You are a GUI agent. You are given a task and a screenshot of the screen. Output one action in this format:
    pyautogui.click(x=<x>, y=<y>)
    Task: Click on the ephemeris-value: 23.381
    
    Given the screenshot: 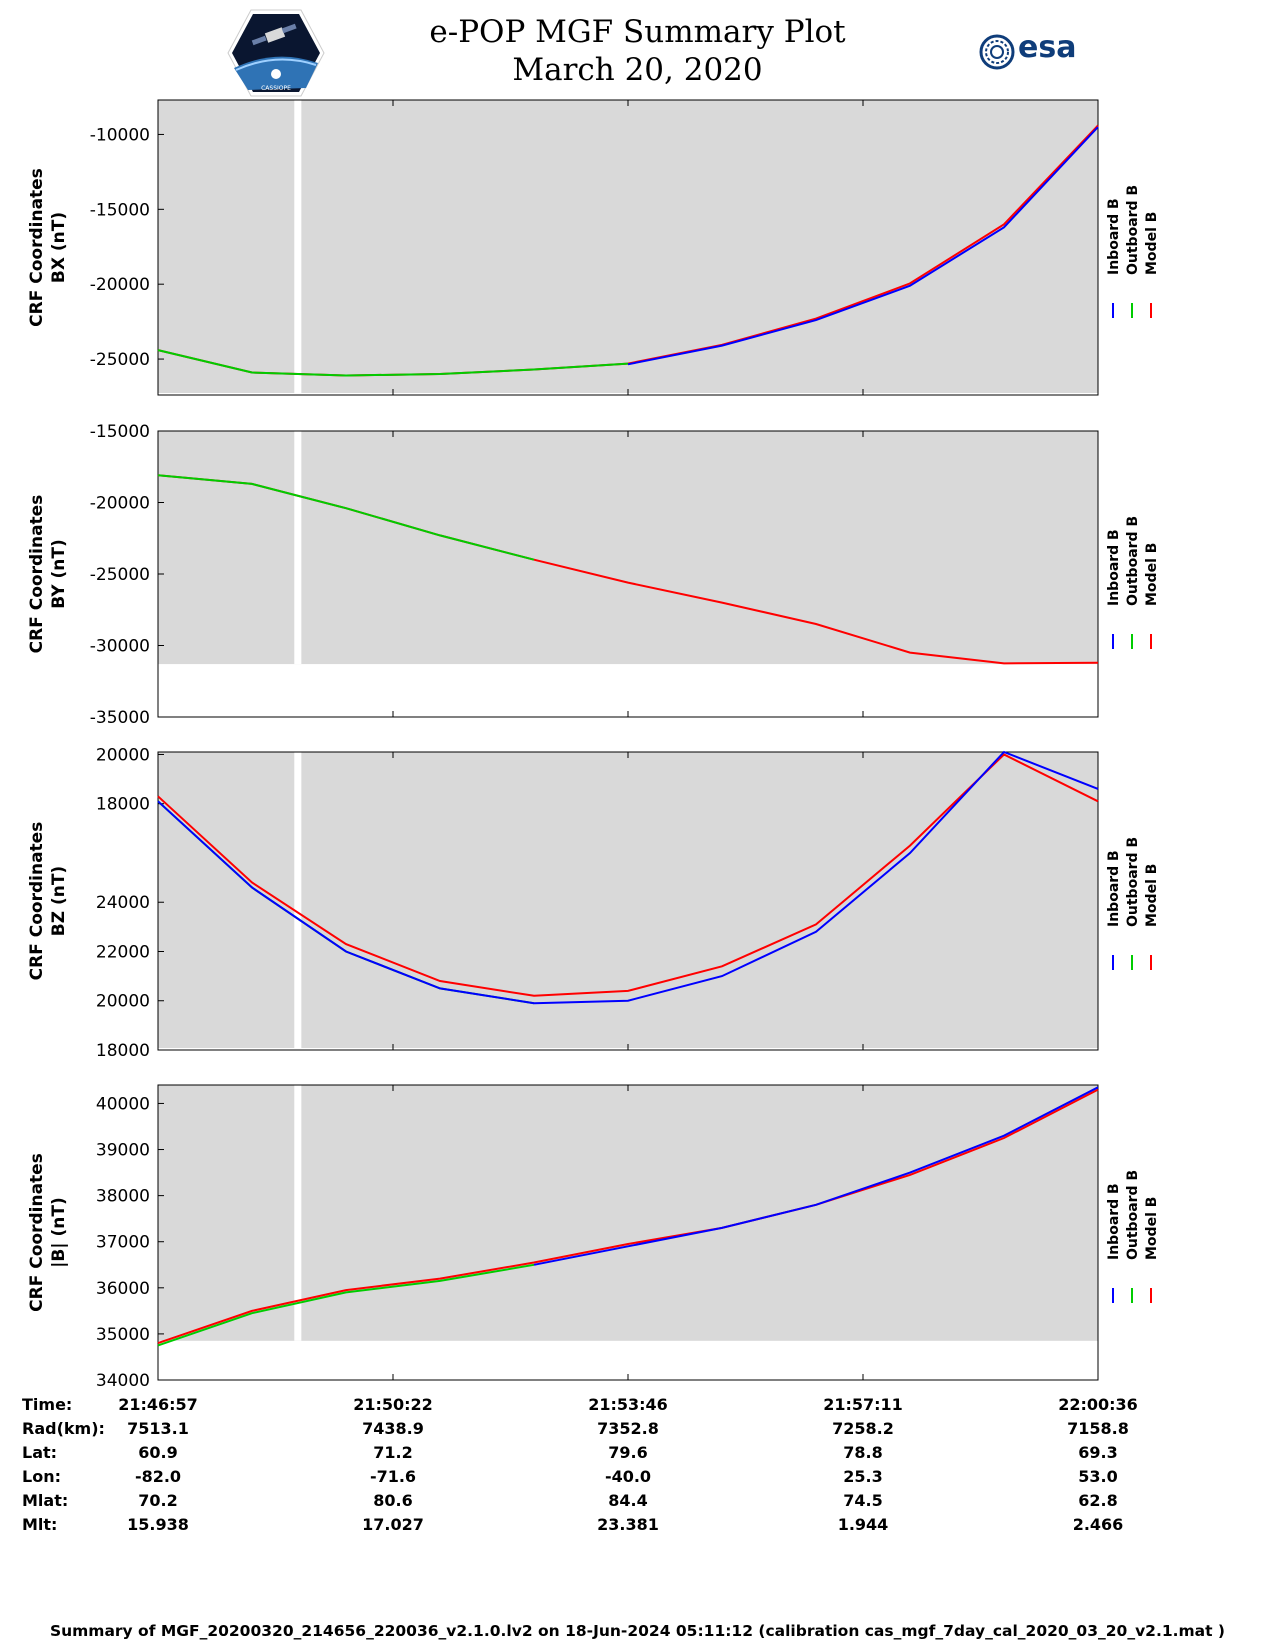 What is the action you would take?
    pyautogui.click(x=628, y=1524)
    